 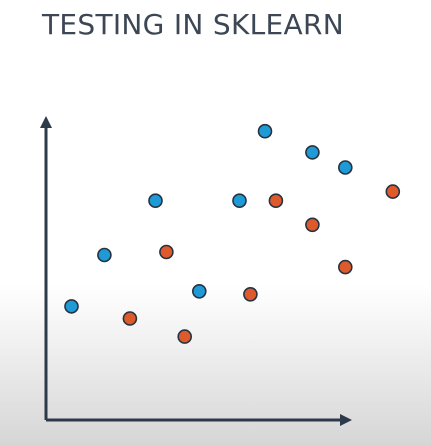 I want to click on slide-title: TESTING IN SKLEARN, so click(x=193, y=24).